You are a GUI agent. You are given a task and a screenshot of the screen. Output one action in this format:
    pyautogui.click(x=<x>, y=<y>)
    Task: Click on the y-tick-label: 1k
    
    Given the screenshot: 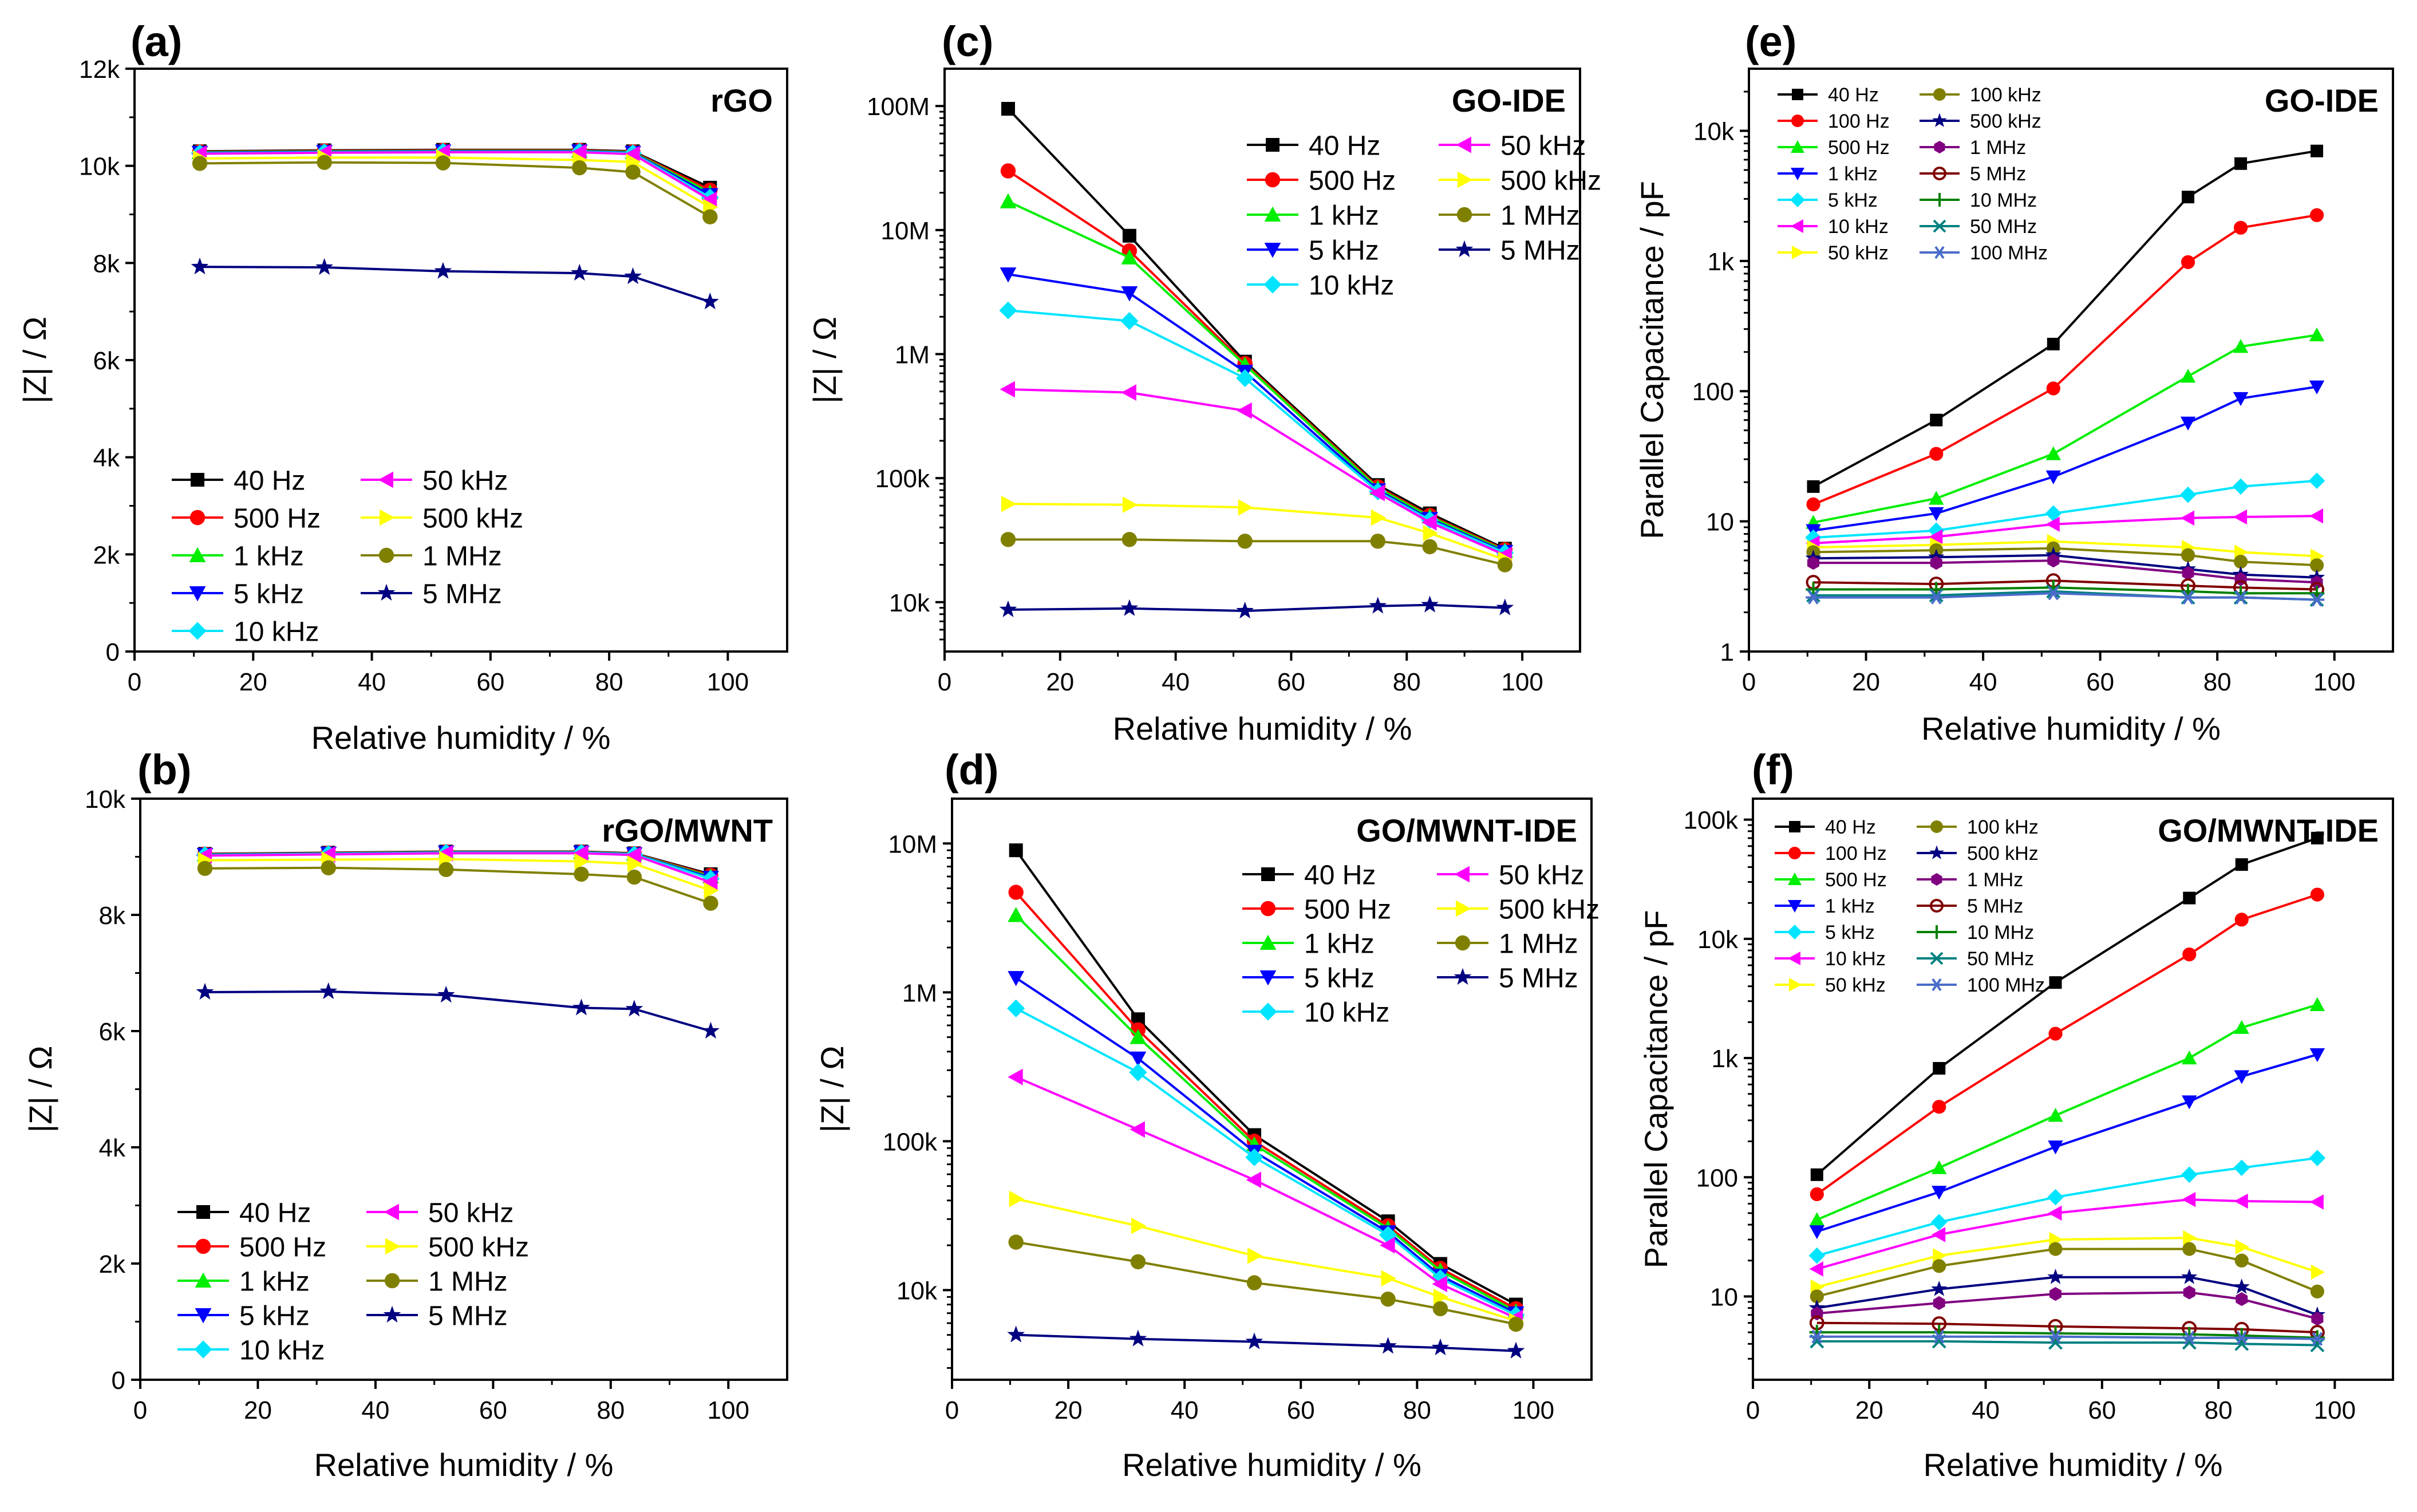 What is the action you would take?
    pyautogui.click(x=1725, y=1059)
    